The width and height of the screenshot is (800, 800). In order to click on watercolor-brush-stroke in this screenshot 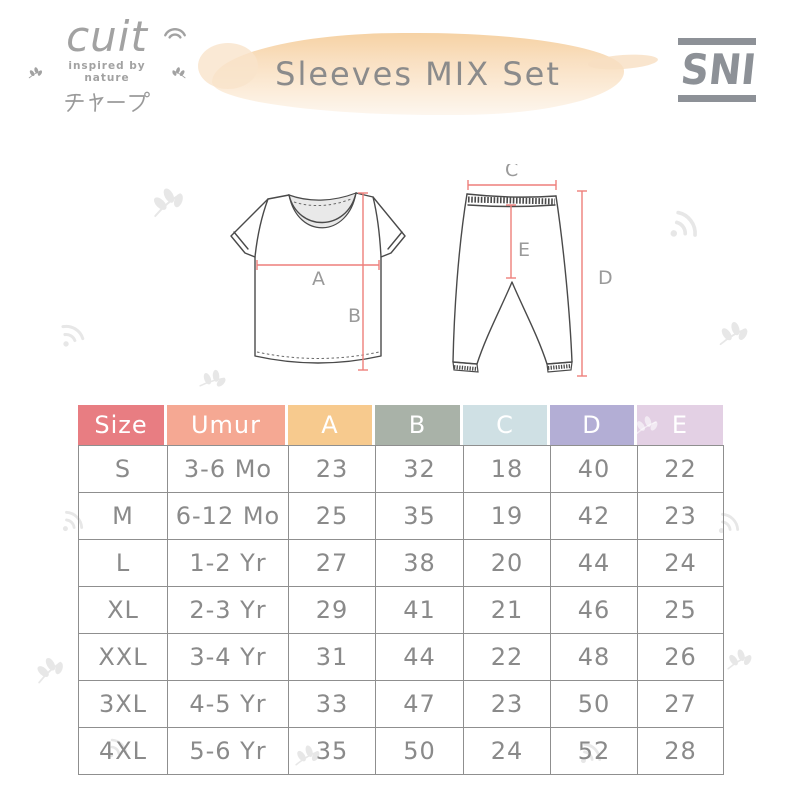, I will do `click(411, 74)`.